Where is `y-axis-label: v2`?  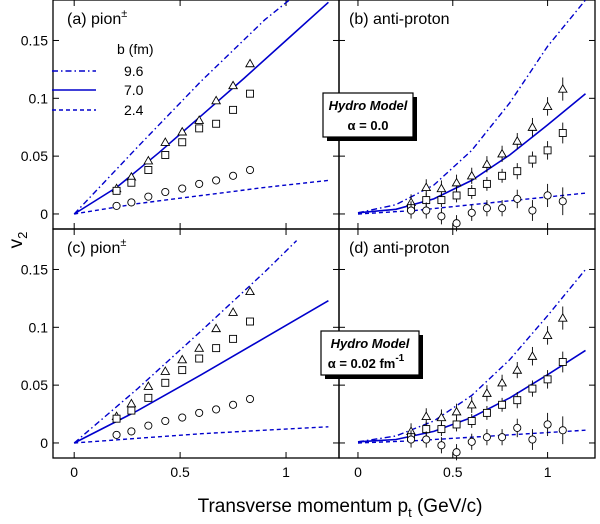
y-axis-label: v2 is located at coordinates (18, 240).